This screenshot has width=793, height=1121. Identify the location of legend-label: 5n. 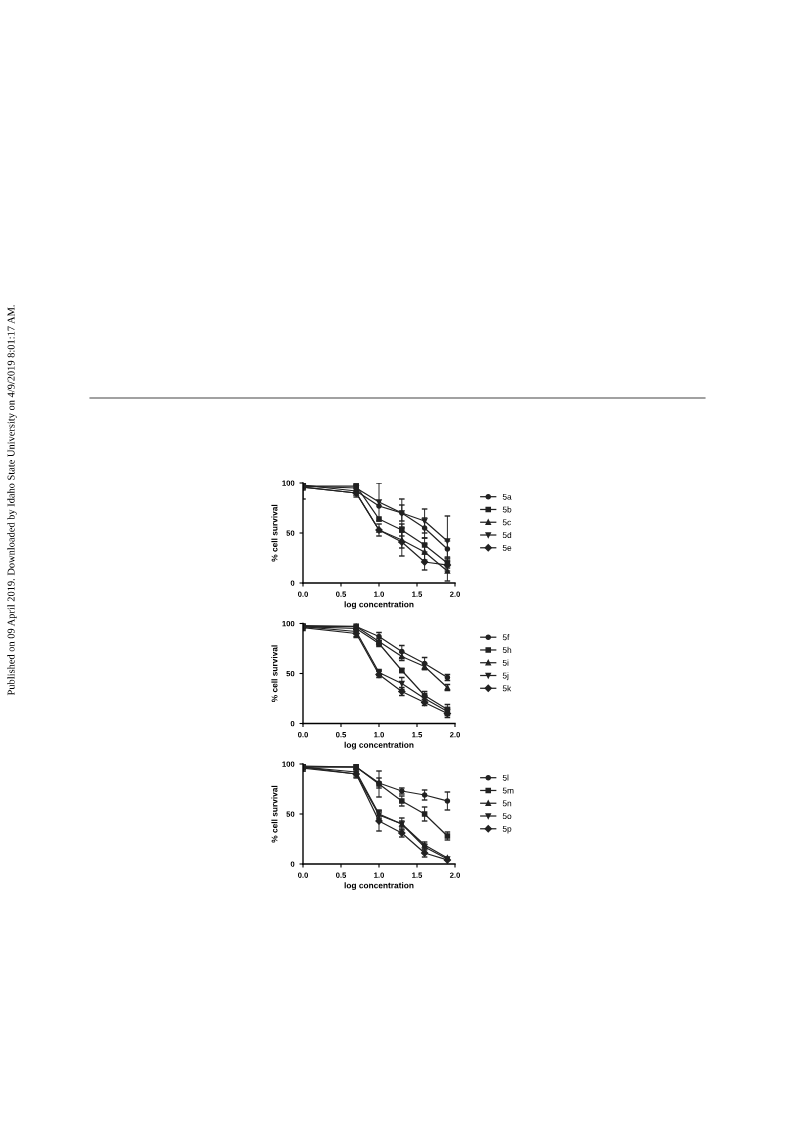
(507, 803).